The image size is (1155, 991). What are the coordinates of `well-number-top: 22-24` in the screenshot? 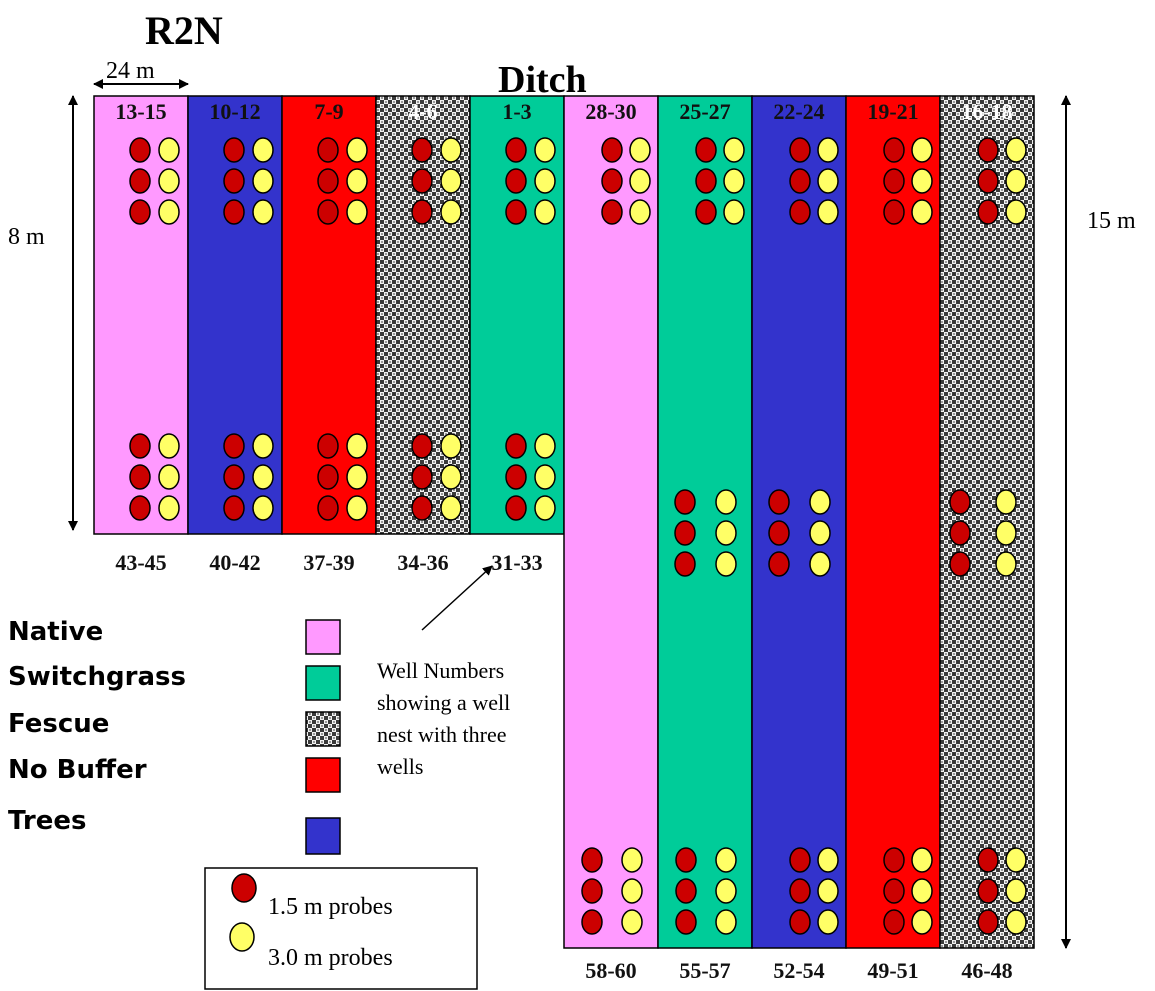 It's located at (798, 111).